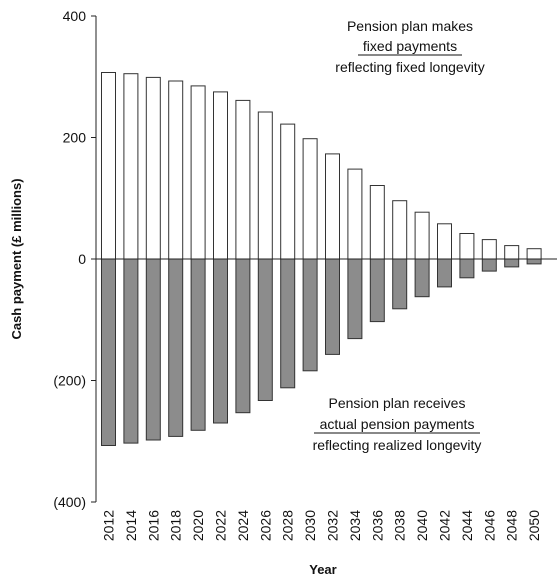 The width and height of the screenshot is (557, 580). What do you see at coordinates (131, 525) in the screenshot?
I see `x-tick-label: 2014` at bounding box center [131, 525].